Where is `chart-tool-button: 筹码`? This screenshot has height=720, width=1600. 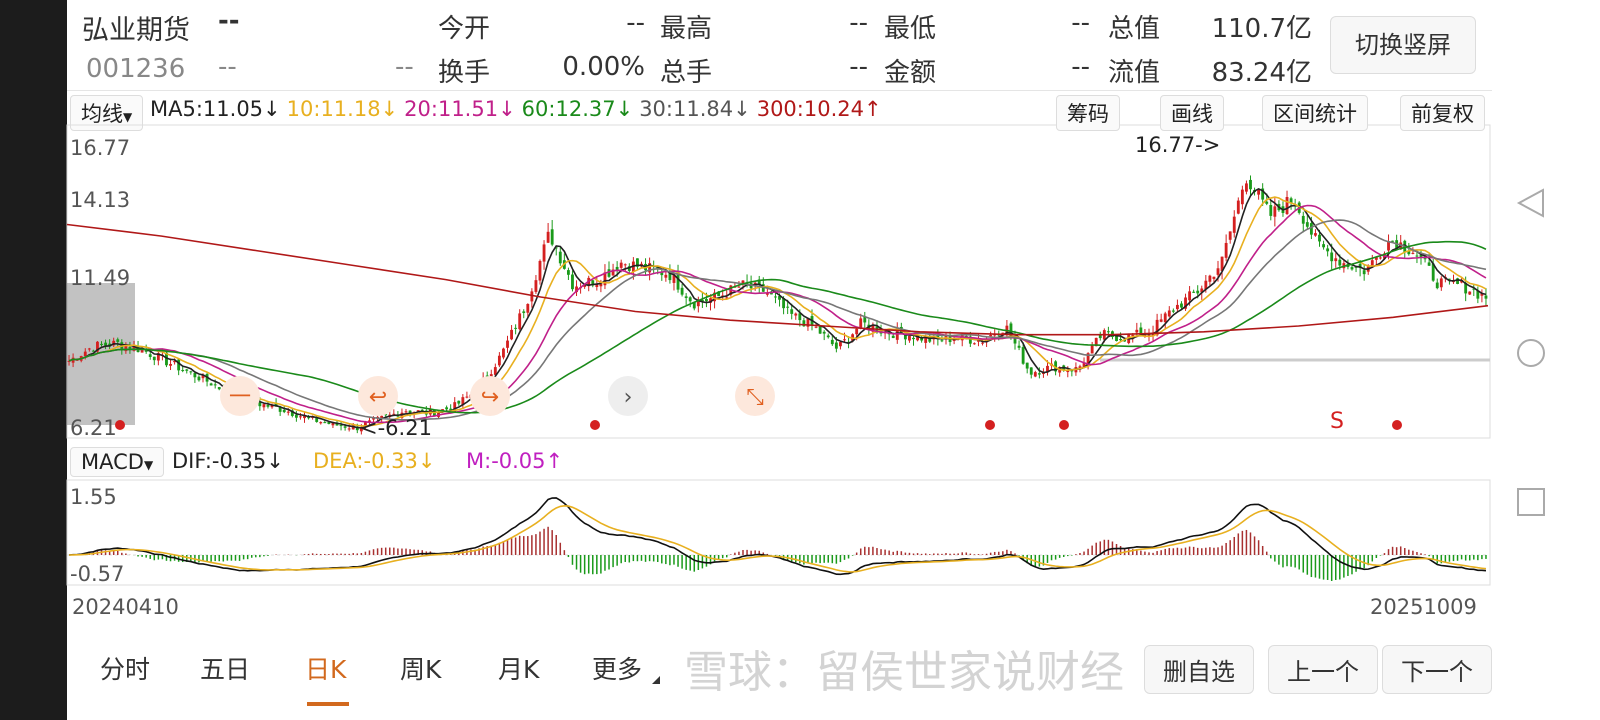 chart-tool-button: 筹码 is located at coordinates (1088, 113).